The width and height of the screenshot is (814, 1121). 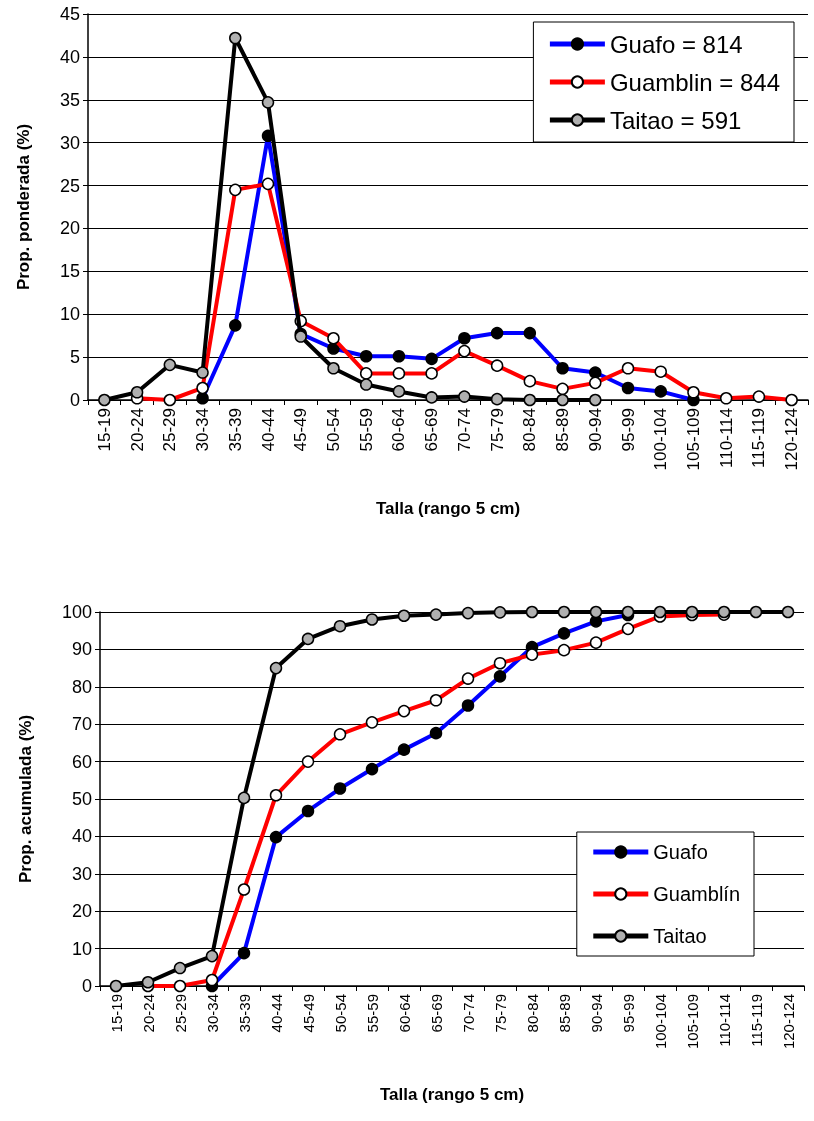 I want to click on legend-label: Guafo = 814, so click(x=676, y=44).